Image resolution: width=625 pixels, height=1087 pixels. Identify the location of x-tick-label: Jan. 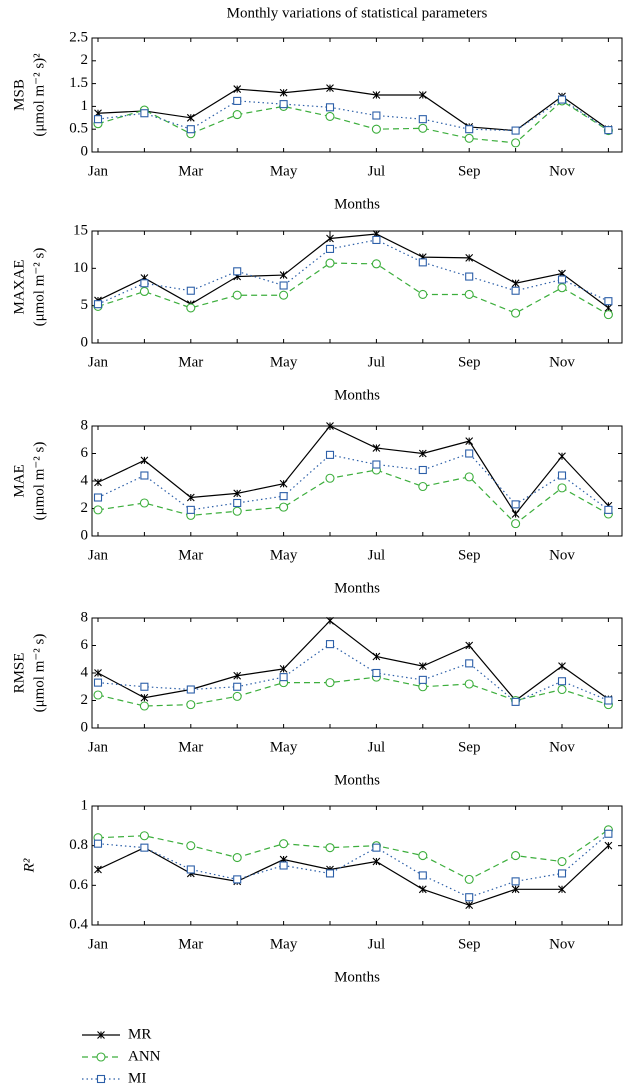
(98, 171).